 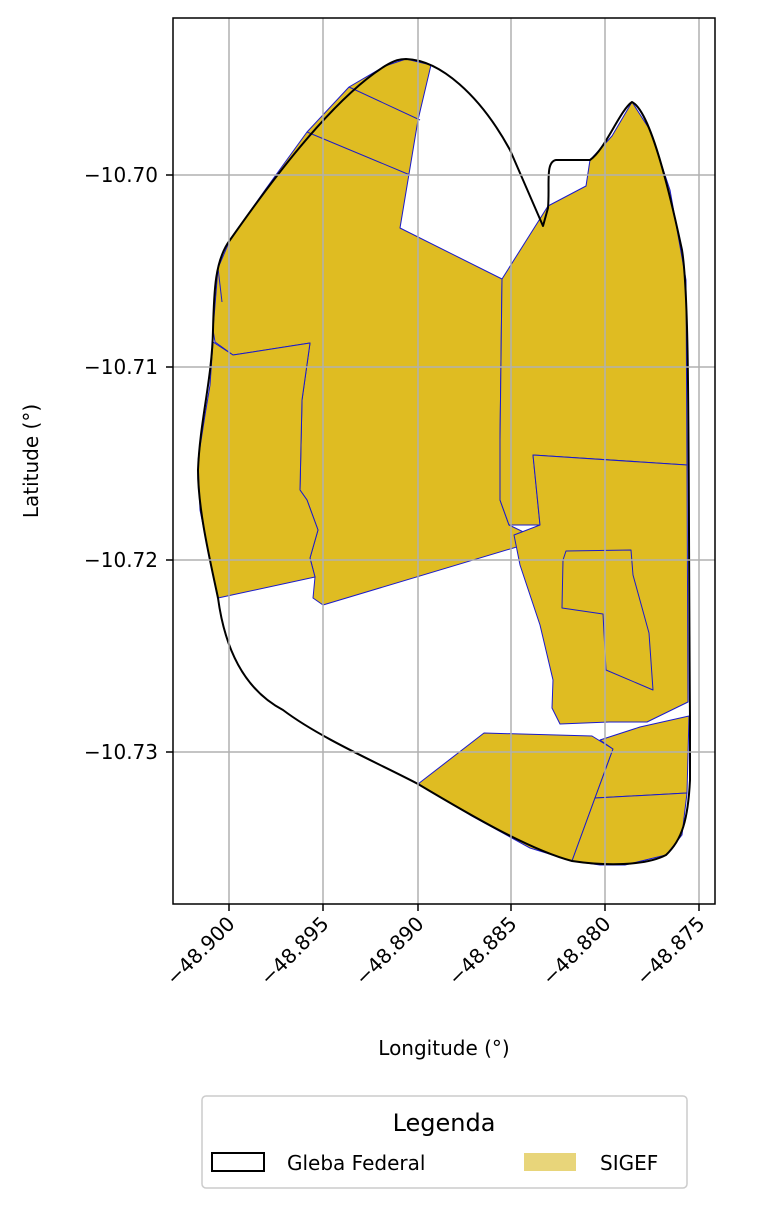 I want to click on x-axis, so click(x=464, y=907).